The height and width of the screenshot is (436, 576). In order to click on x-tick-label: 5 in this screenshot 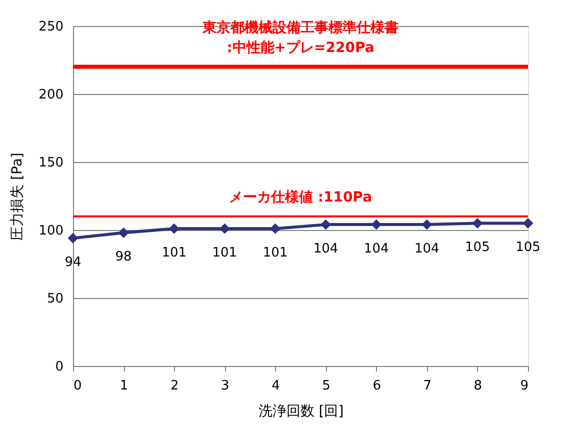, I will do `click(326, 386)`.